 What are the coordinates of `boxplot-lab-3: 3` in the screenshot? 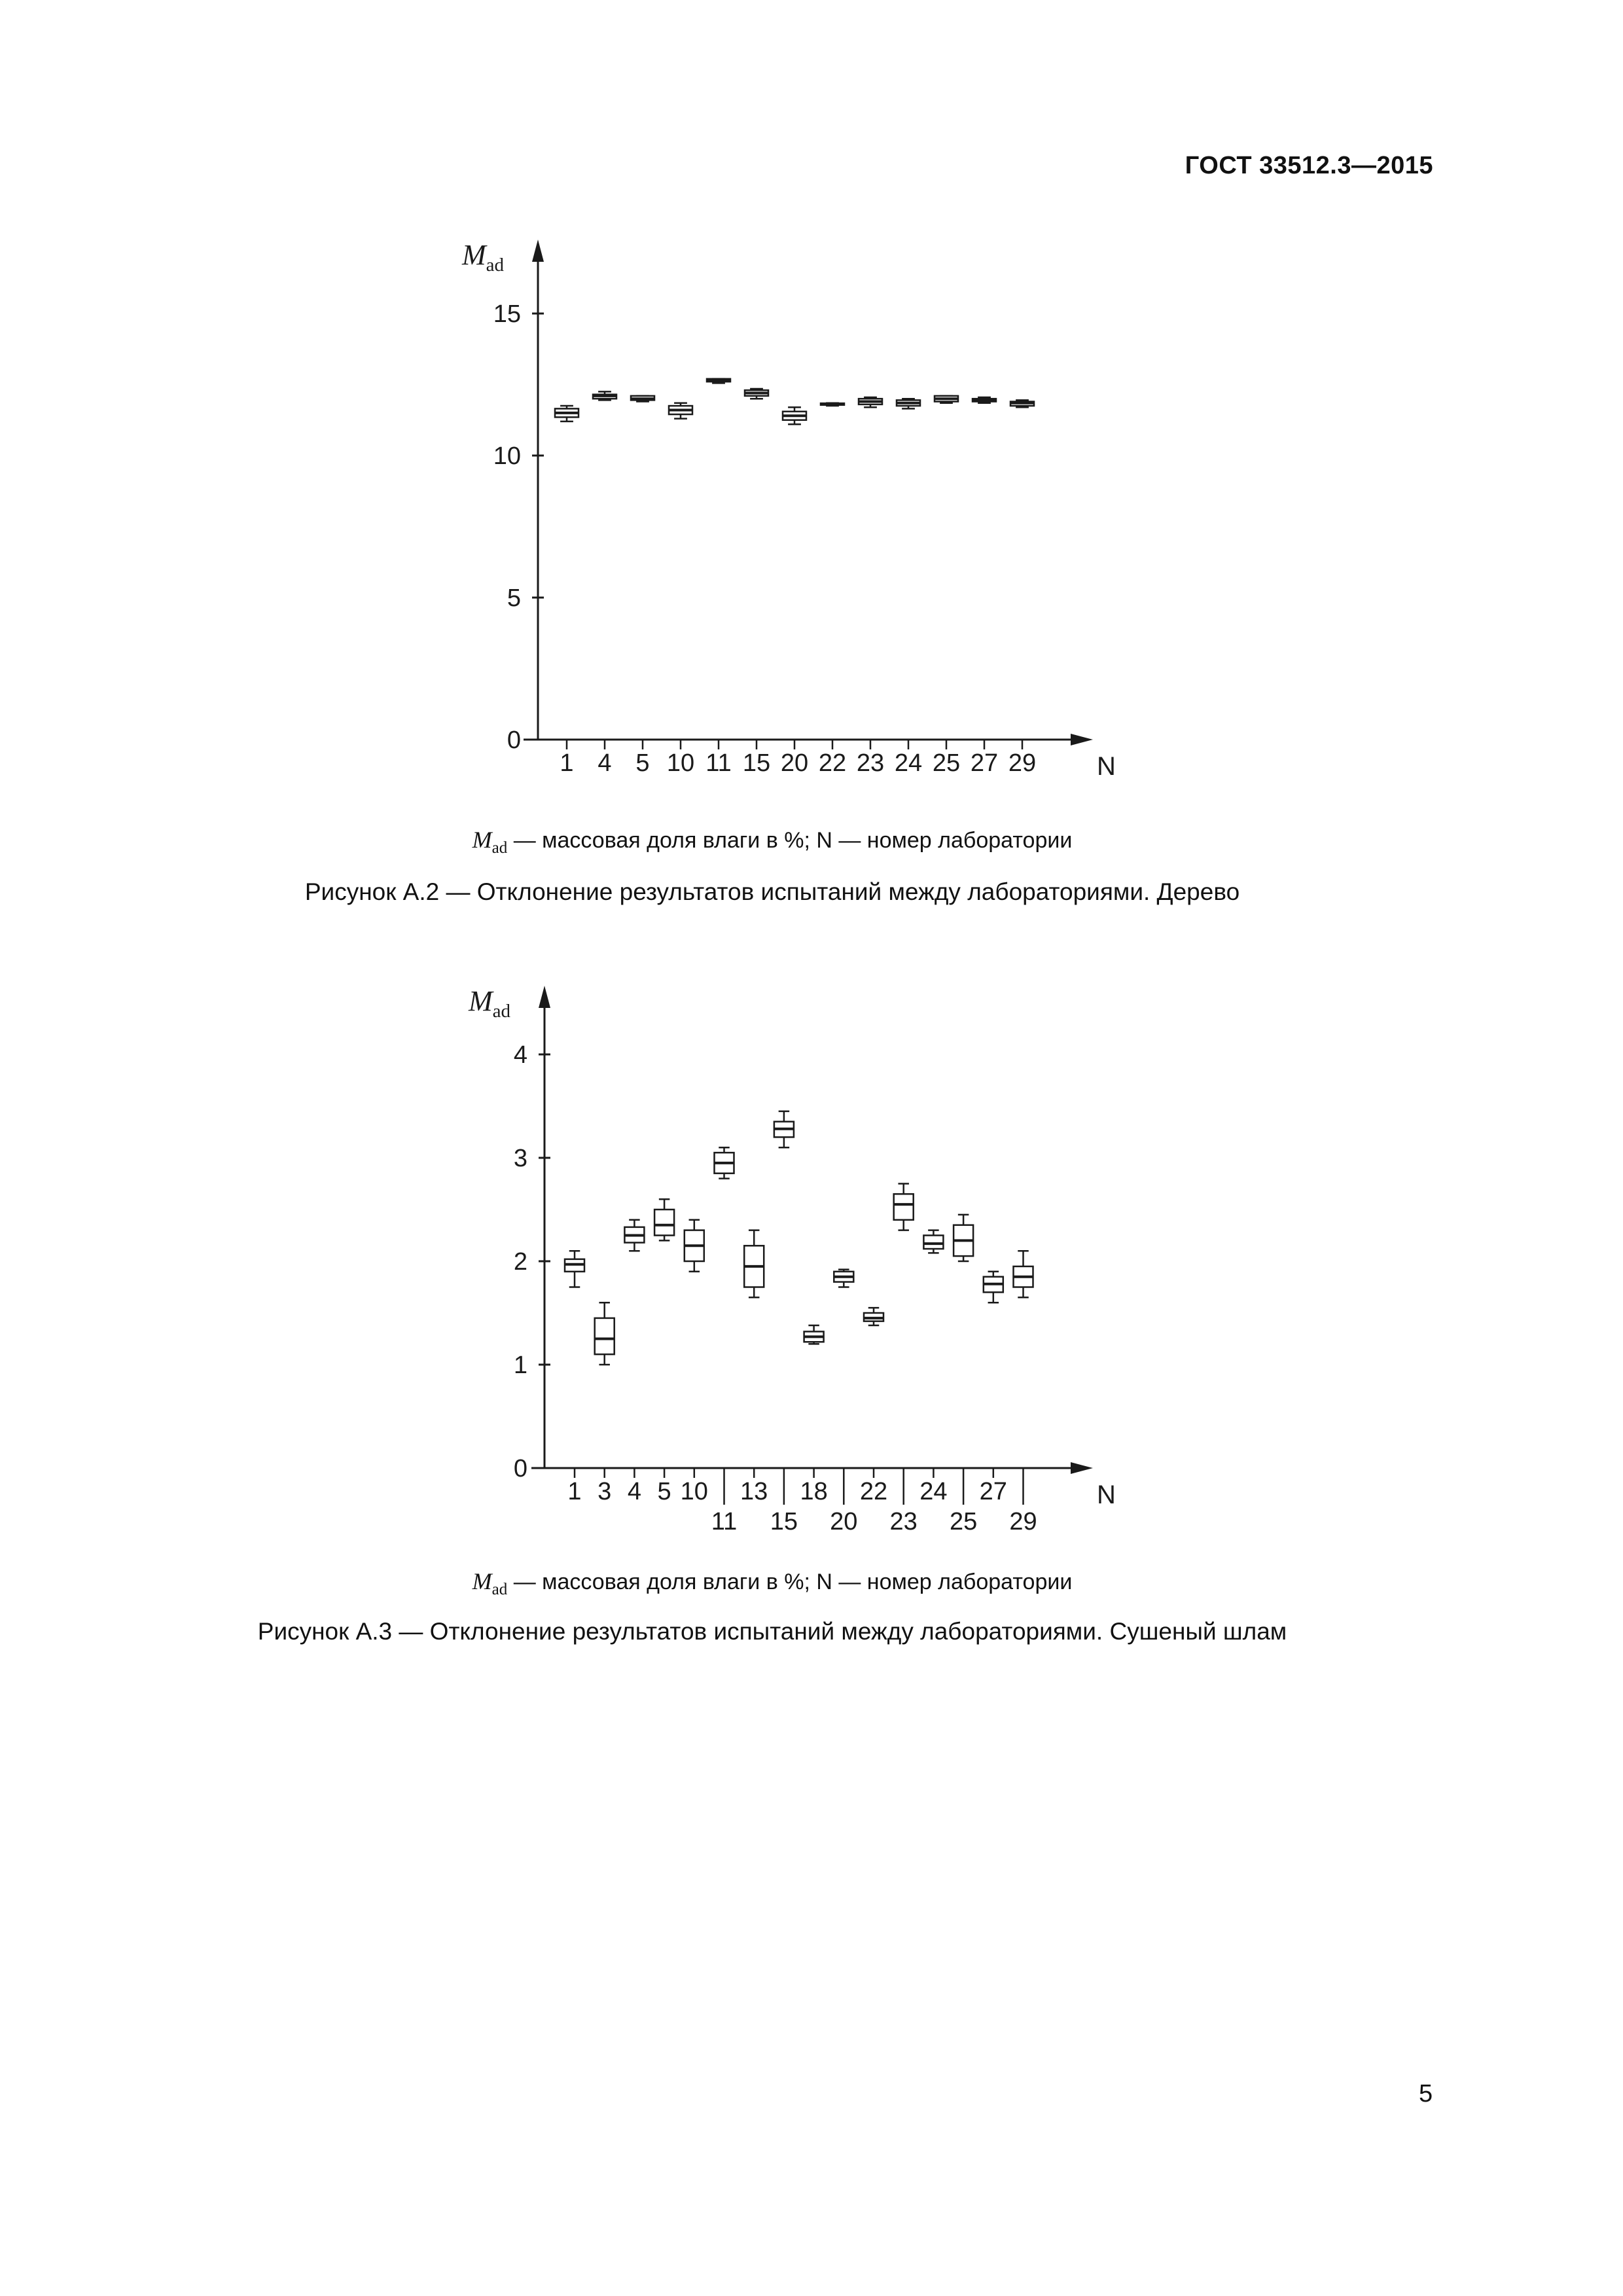 It's located at (604, 1403).